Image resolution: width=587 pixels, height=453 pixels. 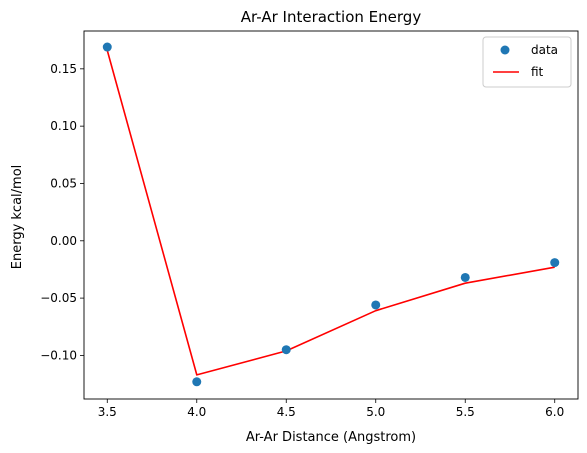 What do you see at coordinates (58, 355) in the screenshot?
I see `y-tick-label: −0.10` at bounding box center [58, 355].